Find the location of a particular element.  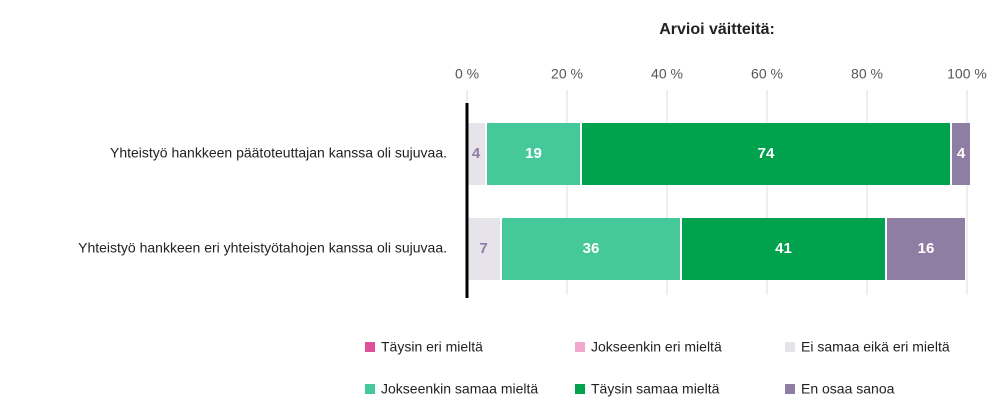

data-label: 7 is located at coordinates (483, 248).